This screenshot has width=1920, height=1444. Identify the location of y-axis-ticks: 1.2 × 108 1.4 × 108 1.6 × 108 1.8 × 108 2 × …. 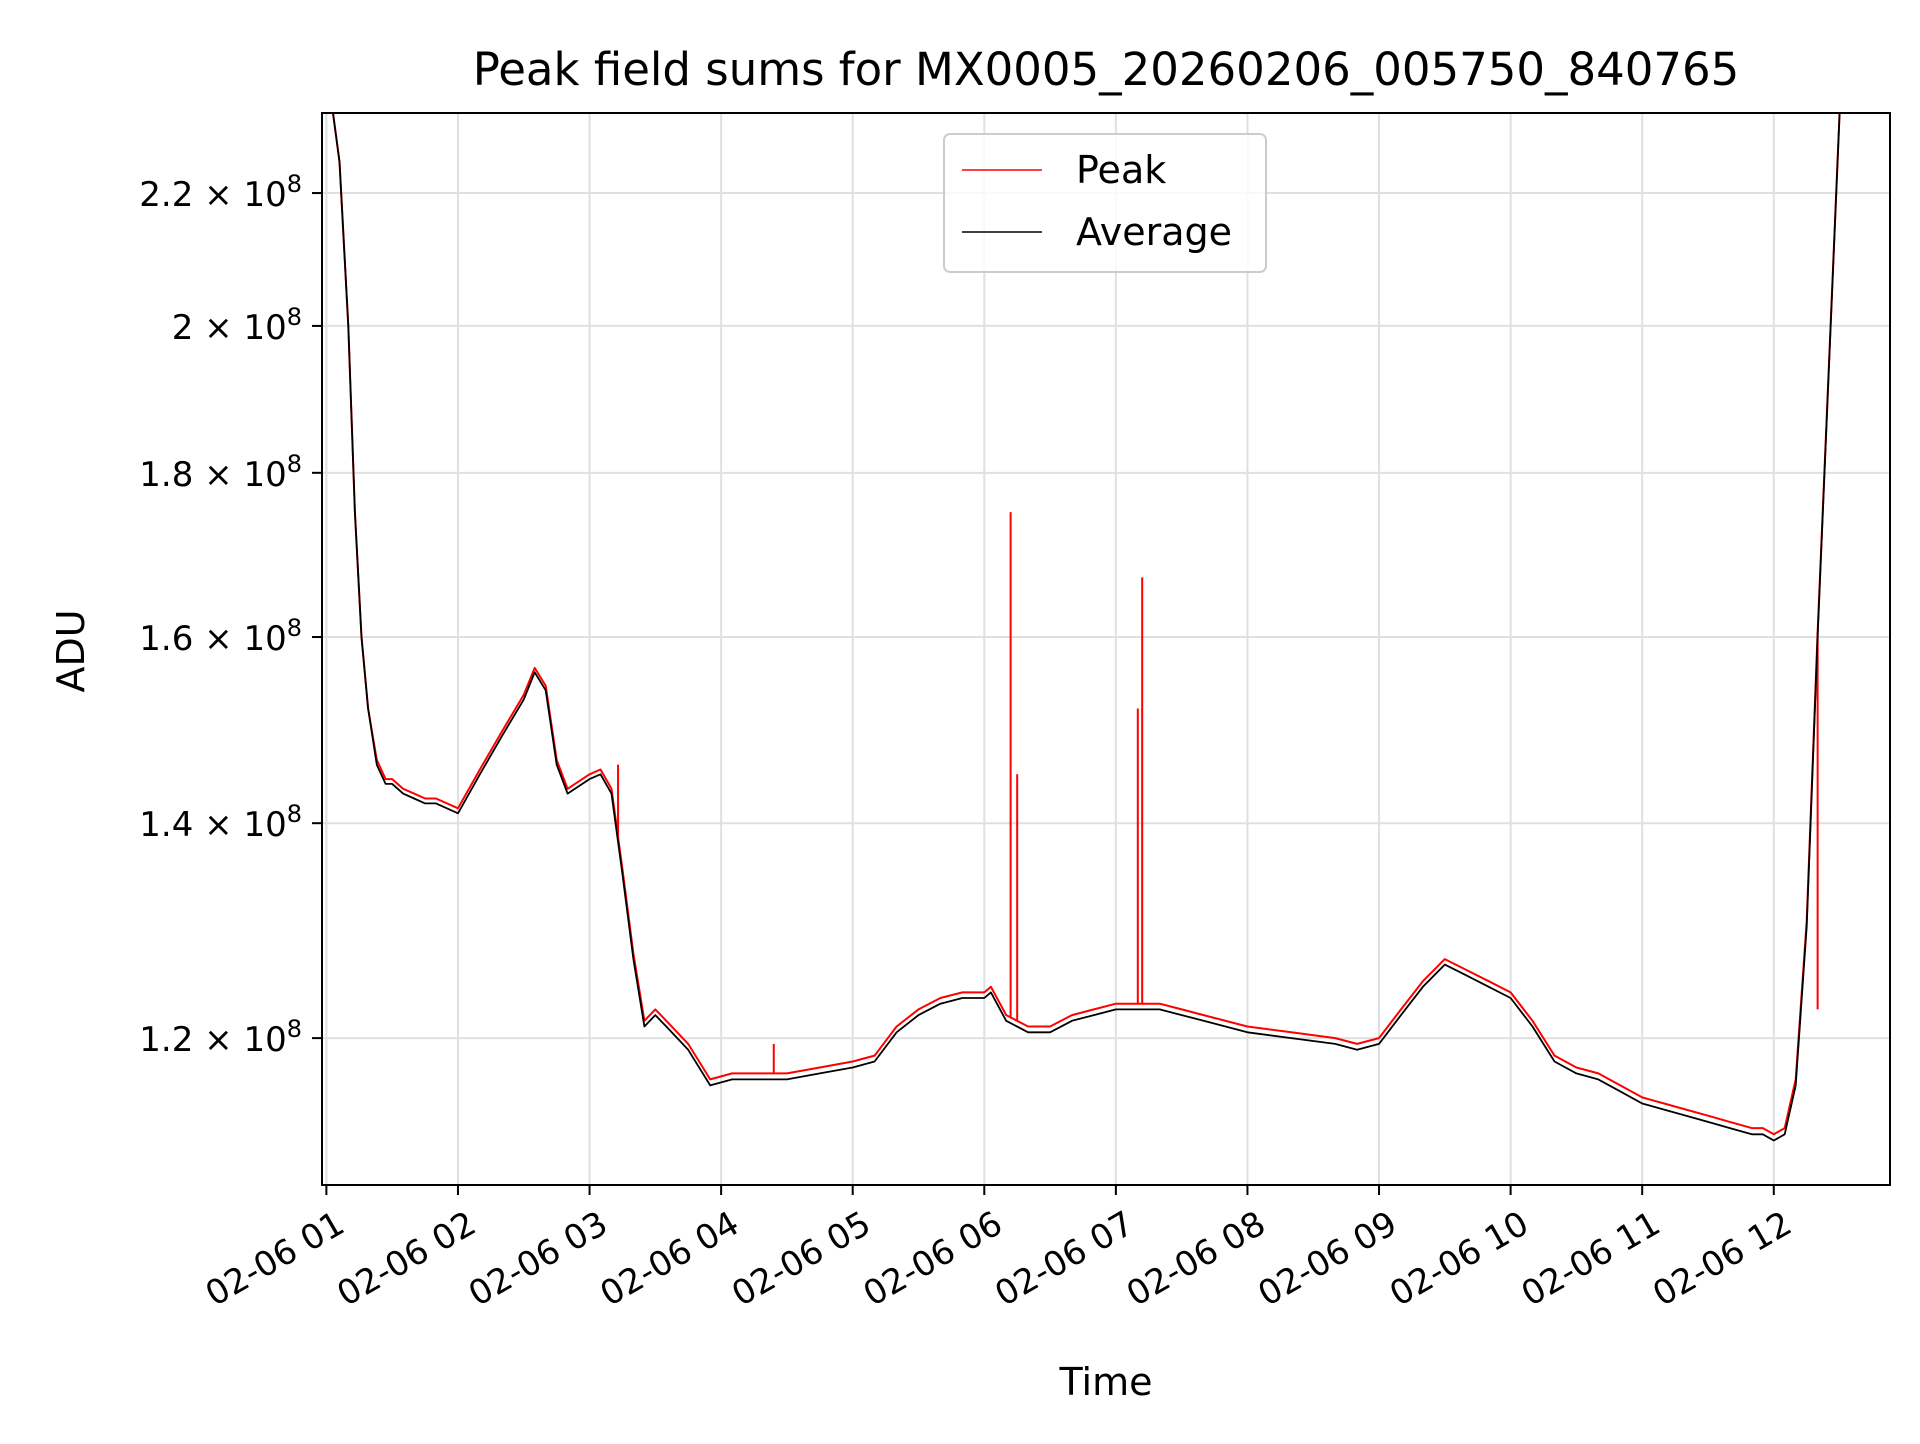
(230, 615).